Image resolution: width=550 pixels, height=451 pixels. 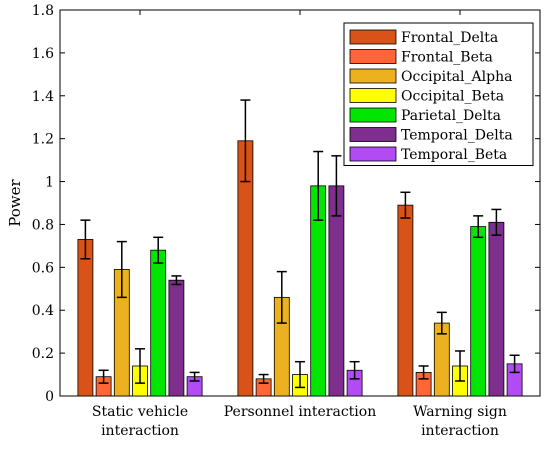 I want to click on legend-label: Occipital_Alpha, so click(x=456, y=77).